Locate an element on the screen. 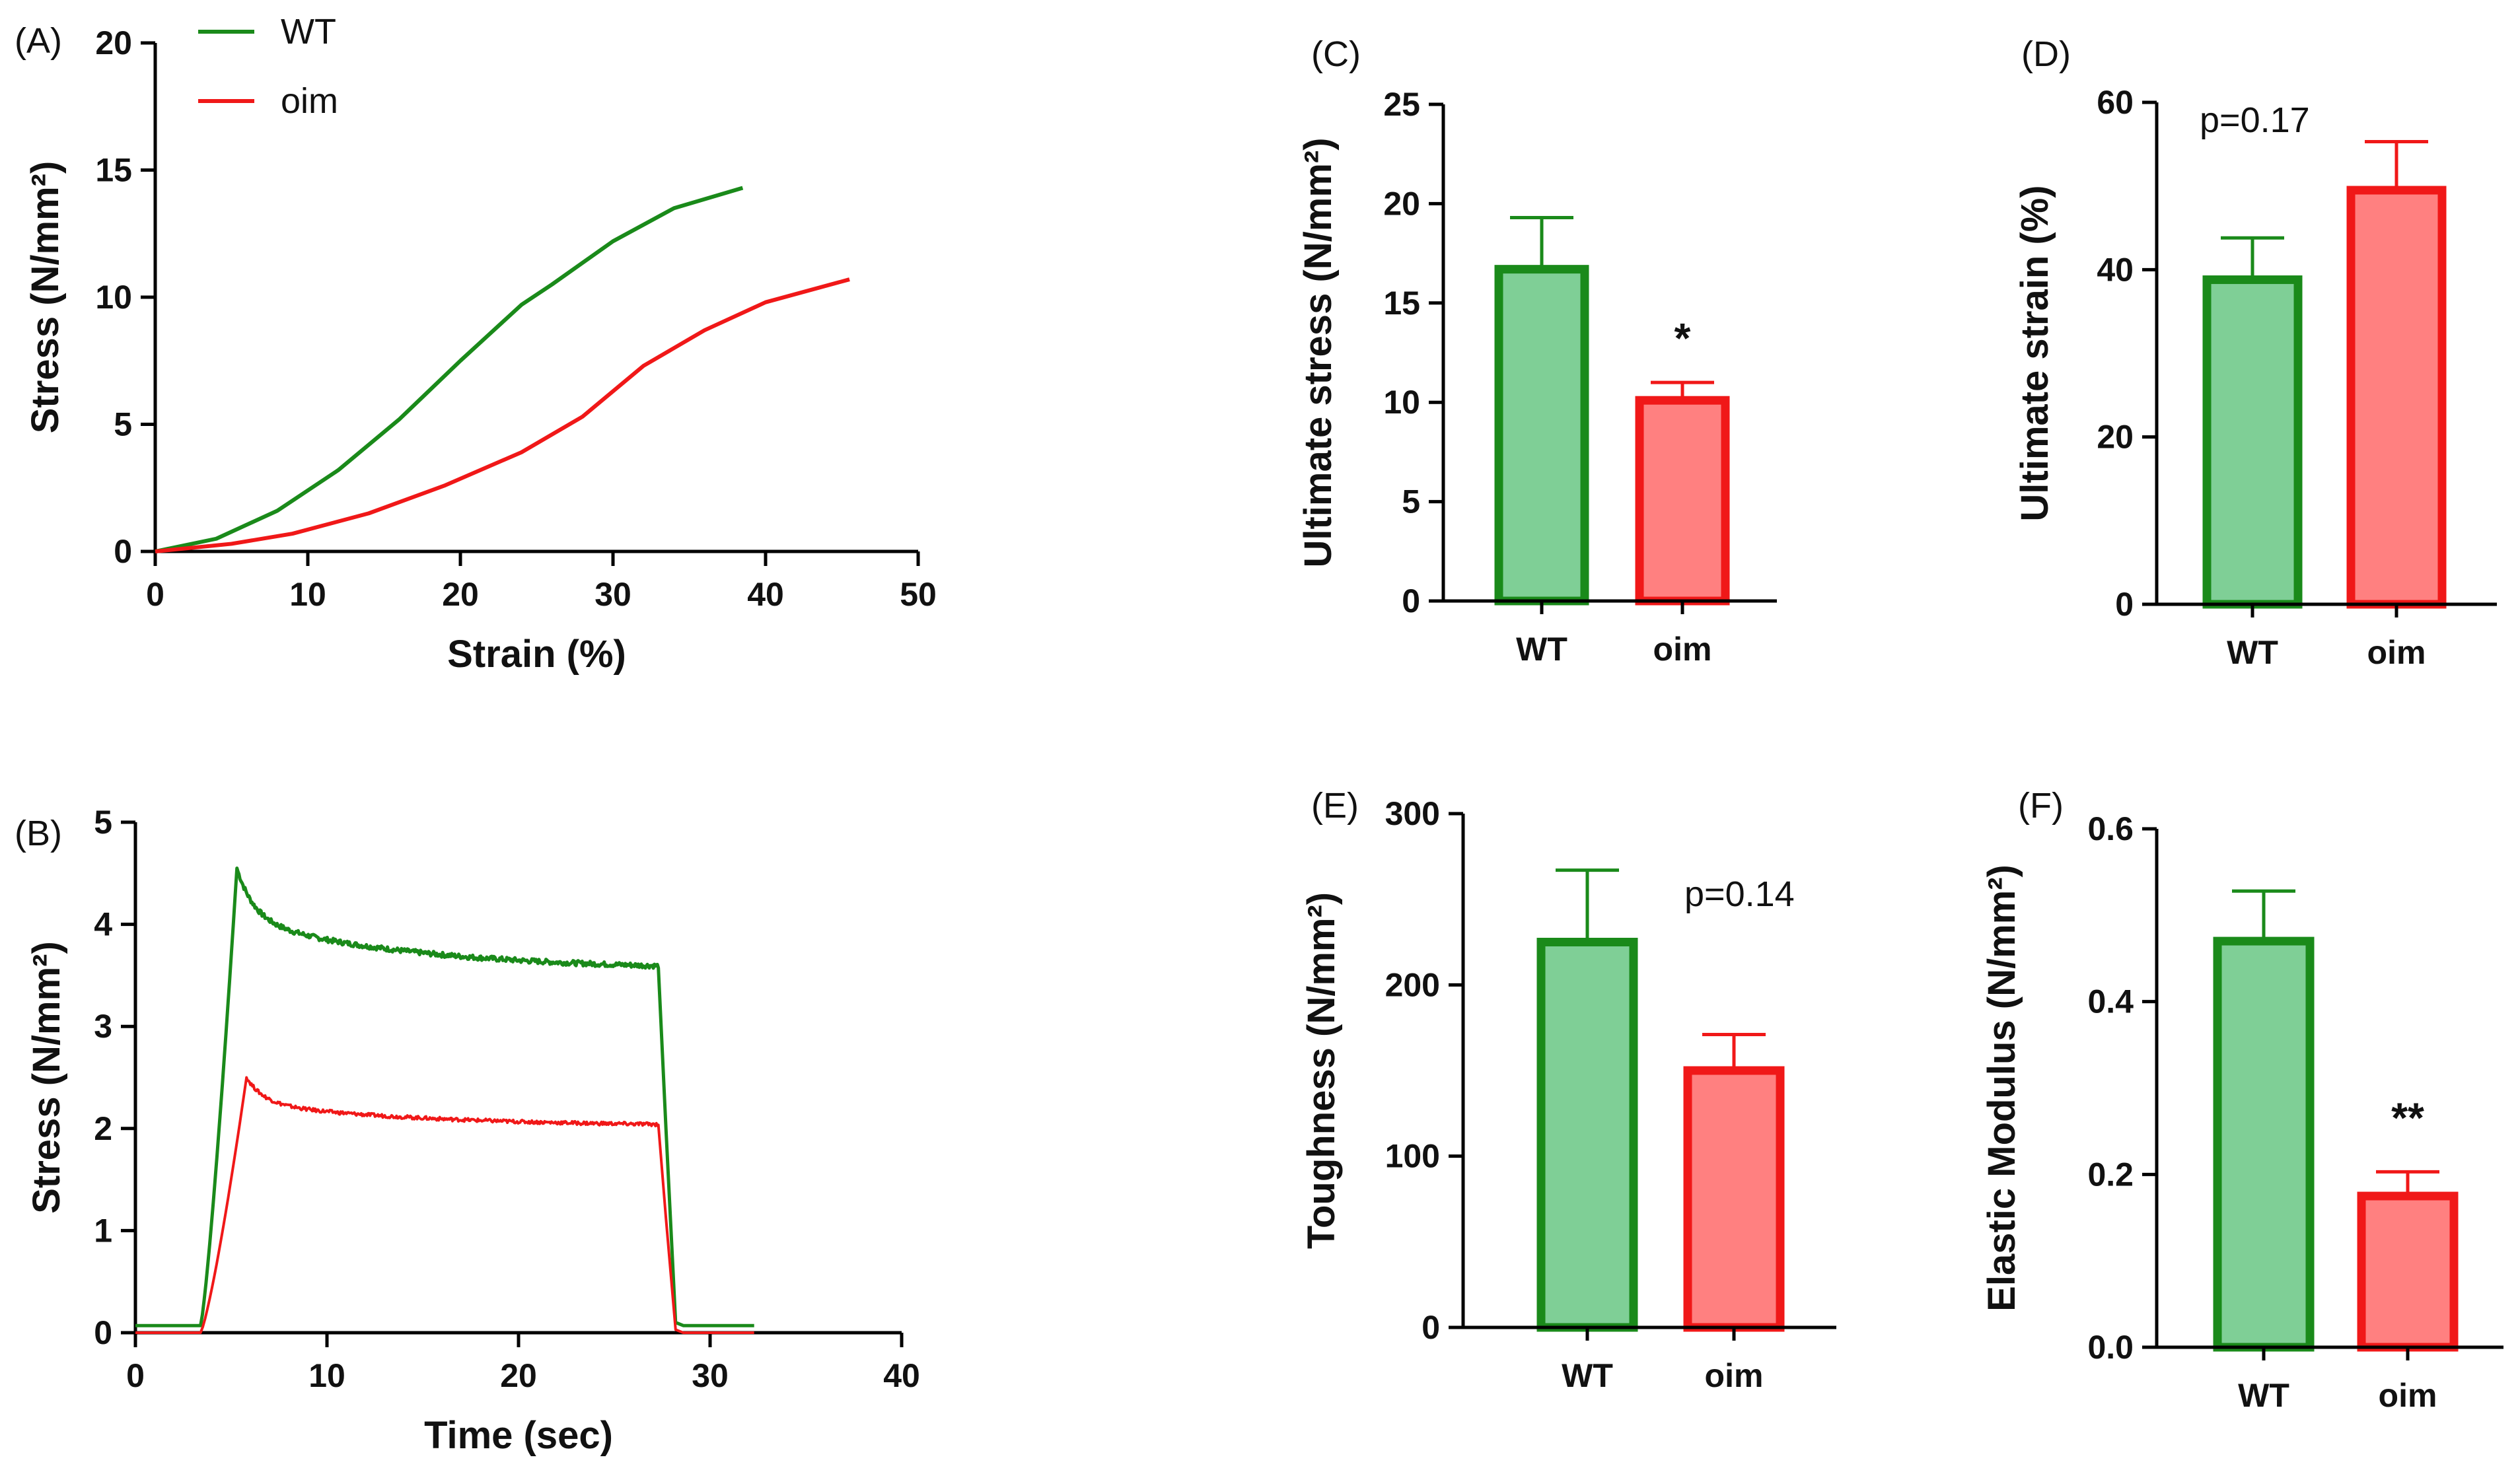 The height and width of the screenshot is (1478, 2520). y-tick-label: 3 is located at coordinates (103, 1026).